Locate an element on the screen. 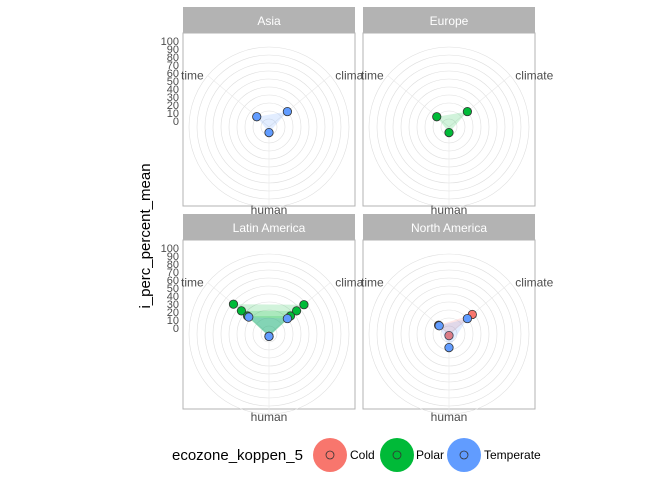  legend-item-temperate: Temperate is located at coordinates (494, 455).